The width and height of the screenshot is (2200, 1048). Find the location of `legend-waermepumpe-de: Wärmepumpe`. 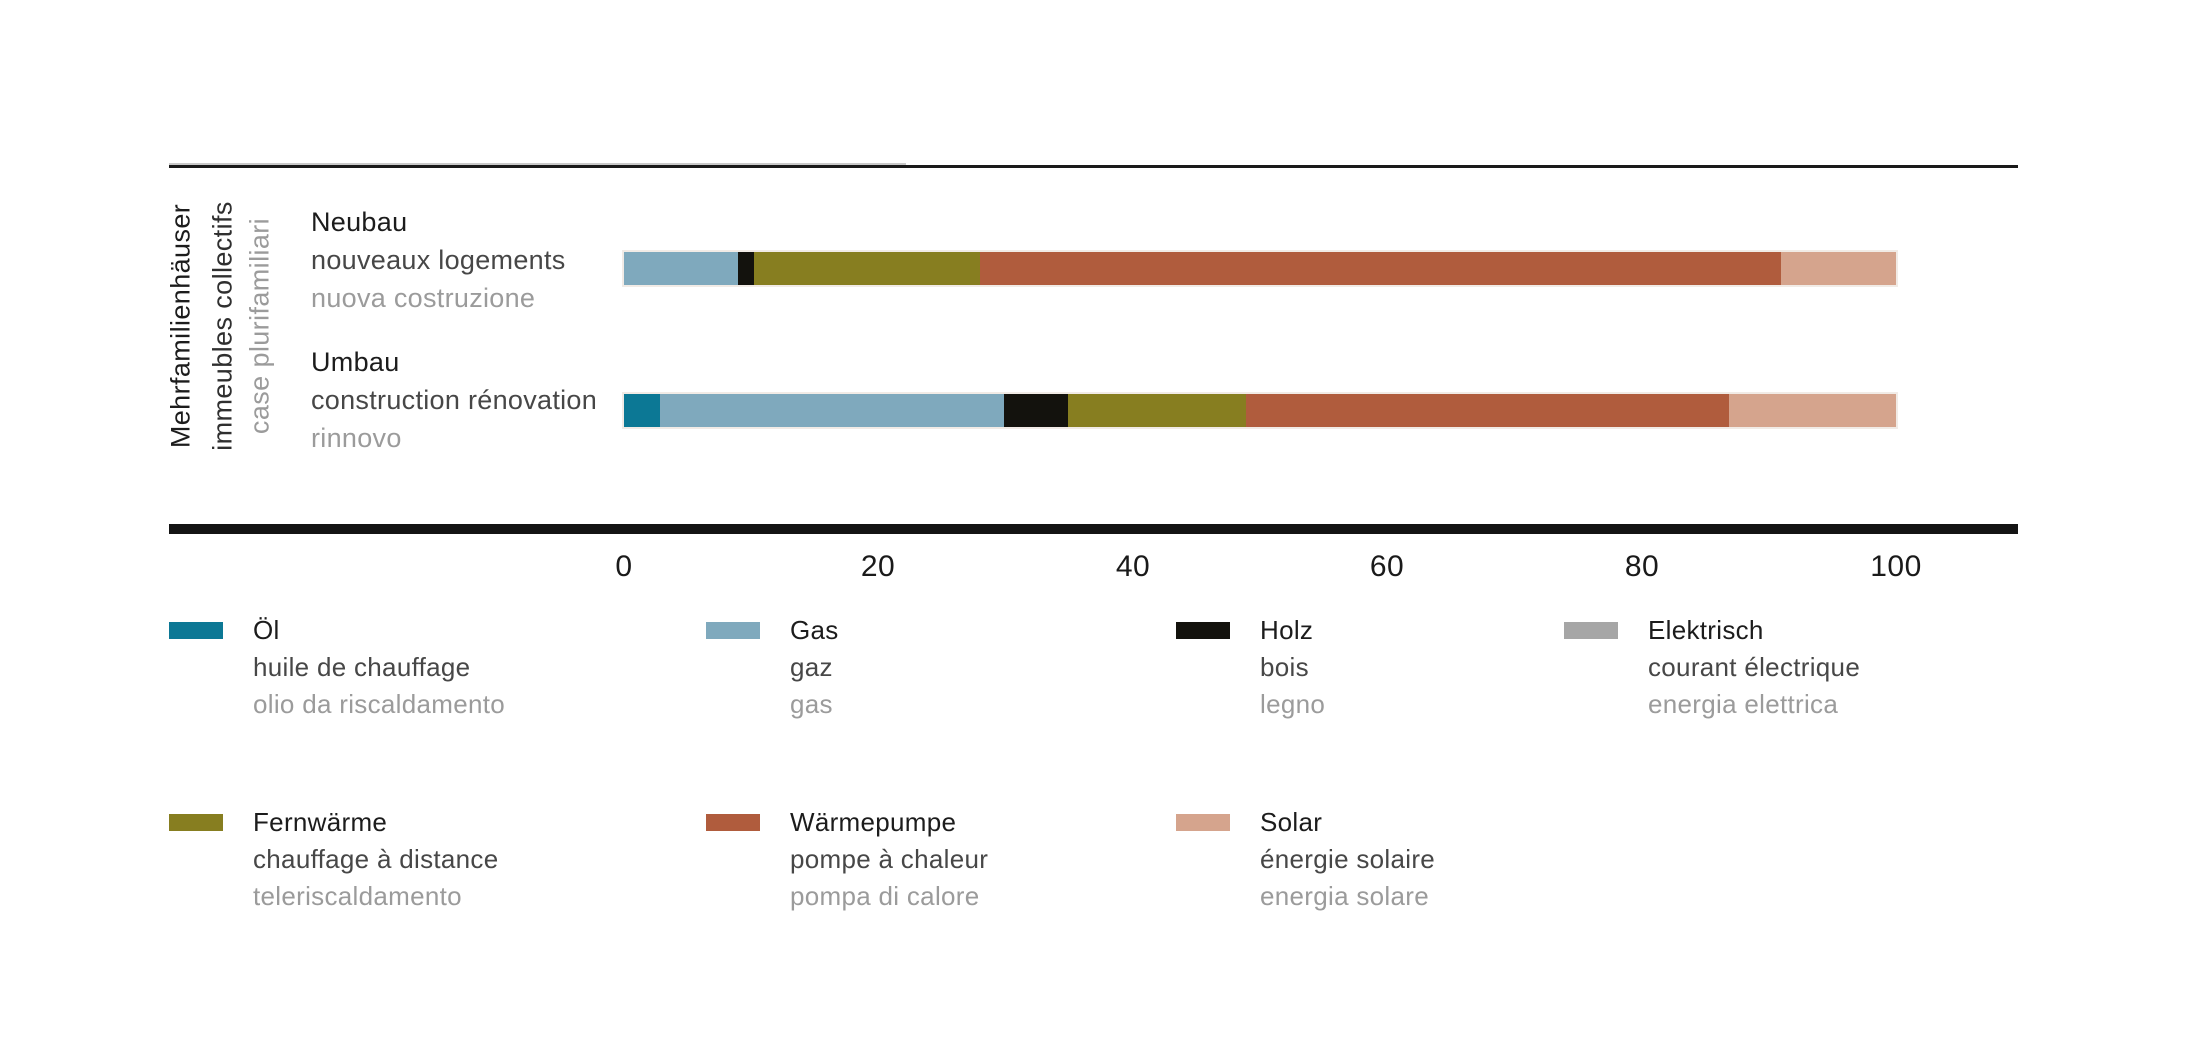

legend-waermepumpe-de: Wärmepumpe is located at coordinates (873, 822).